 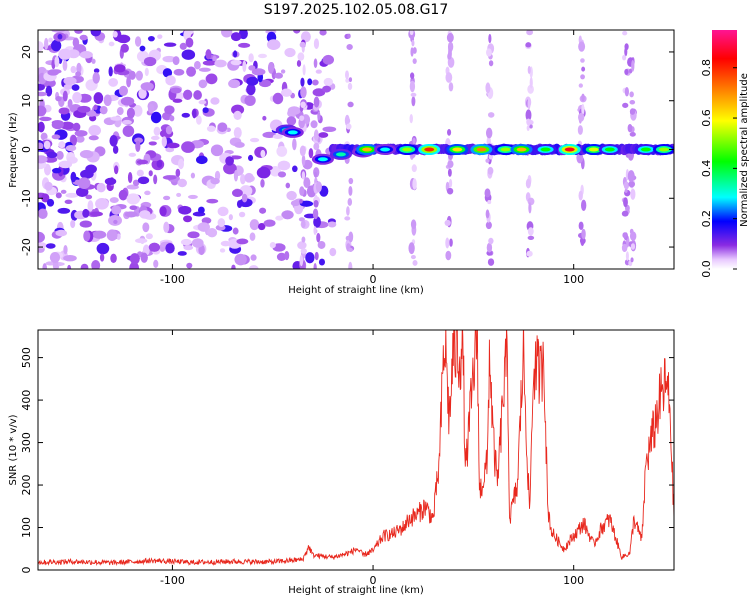 What do you see at coordinates (26, 485) in the screenshot?
I see `snr-ytick-label: 200` at bounding box center [26, 485].